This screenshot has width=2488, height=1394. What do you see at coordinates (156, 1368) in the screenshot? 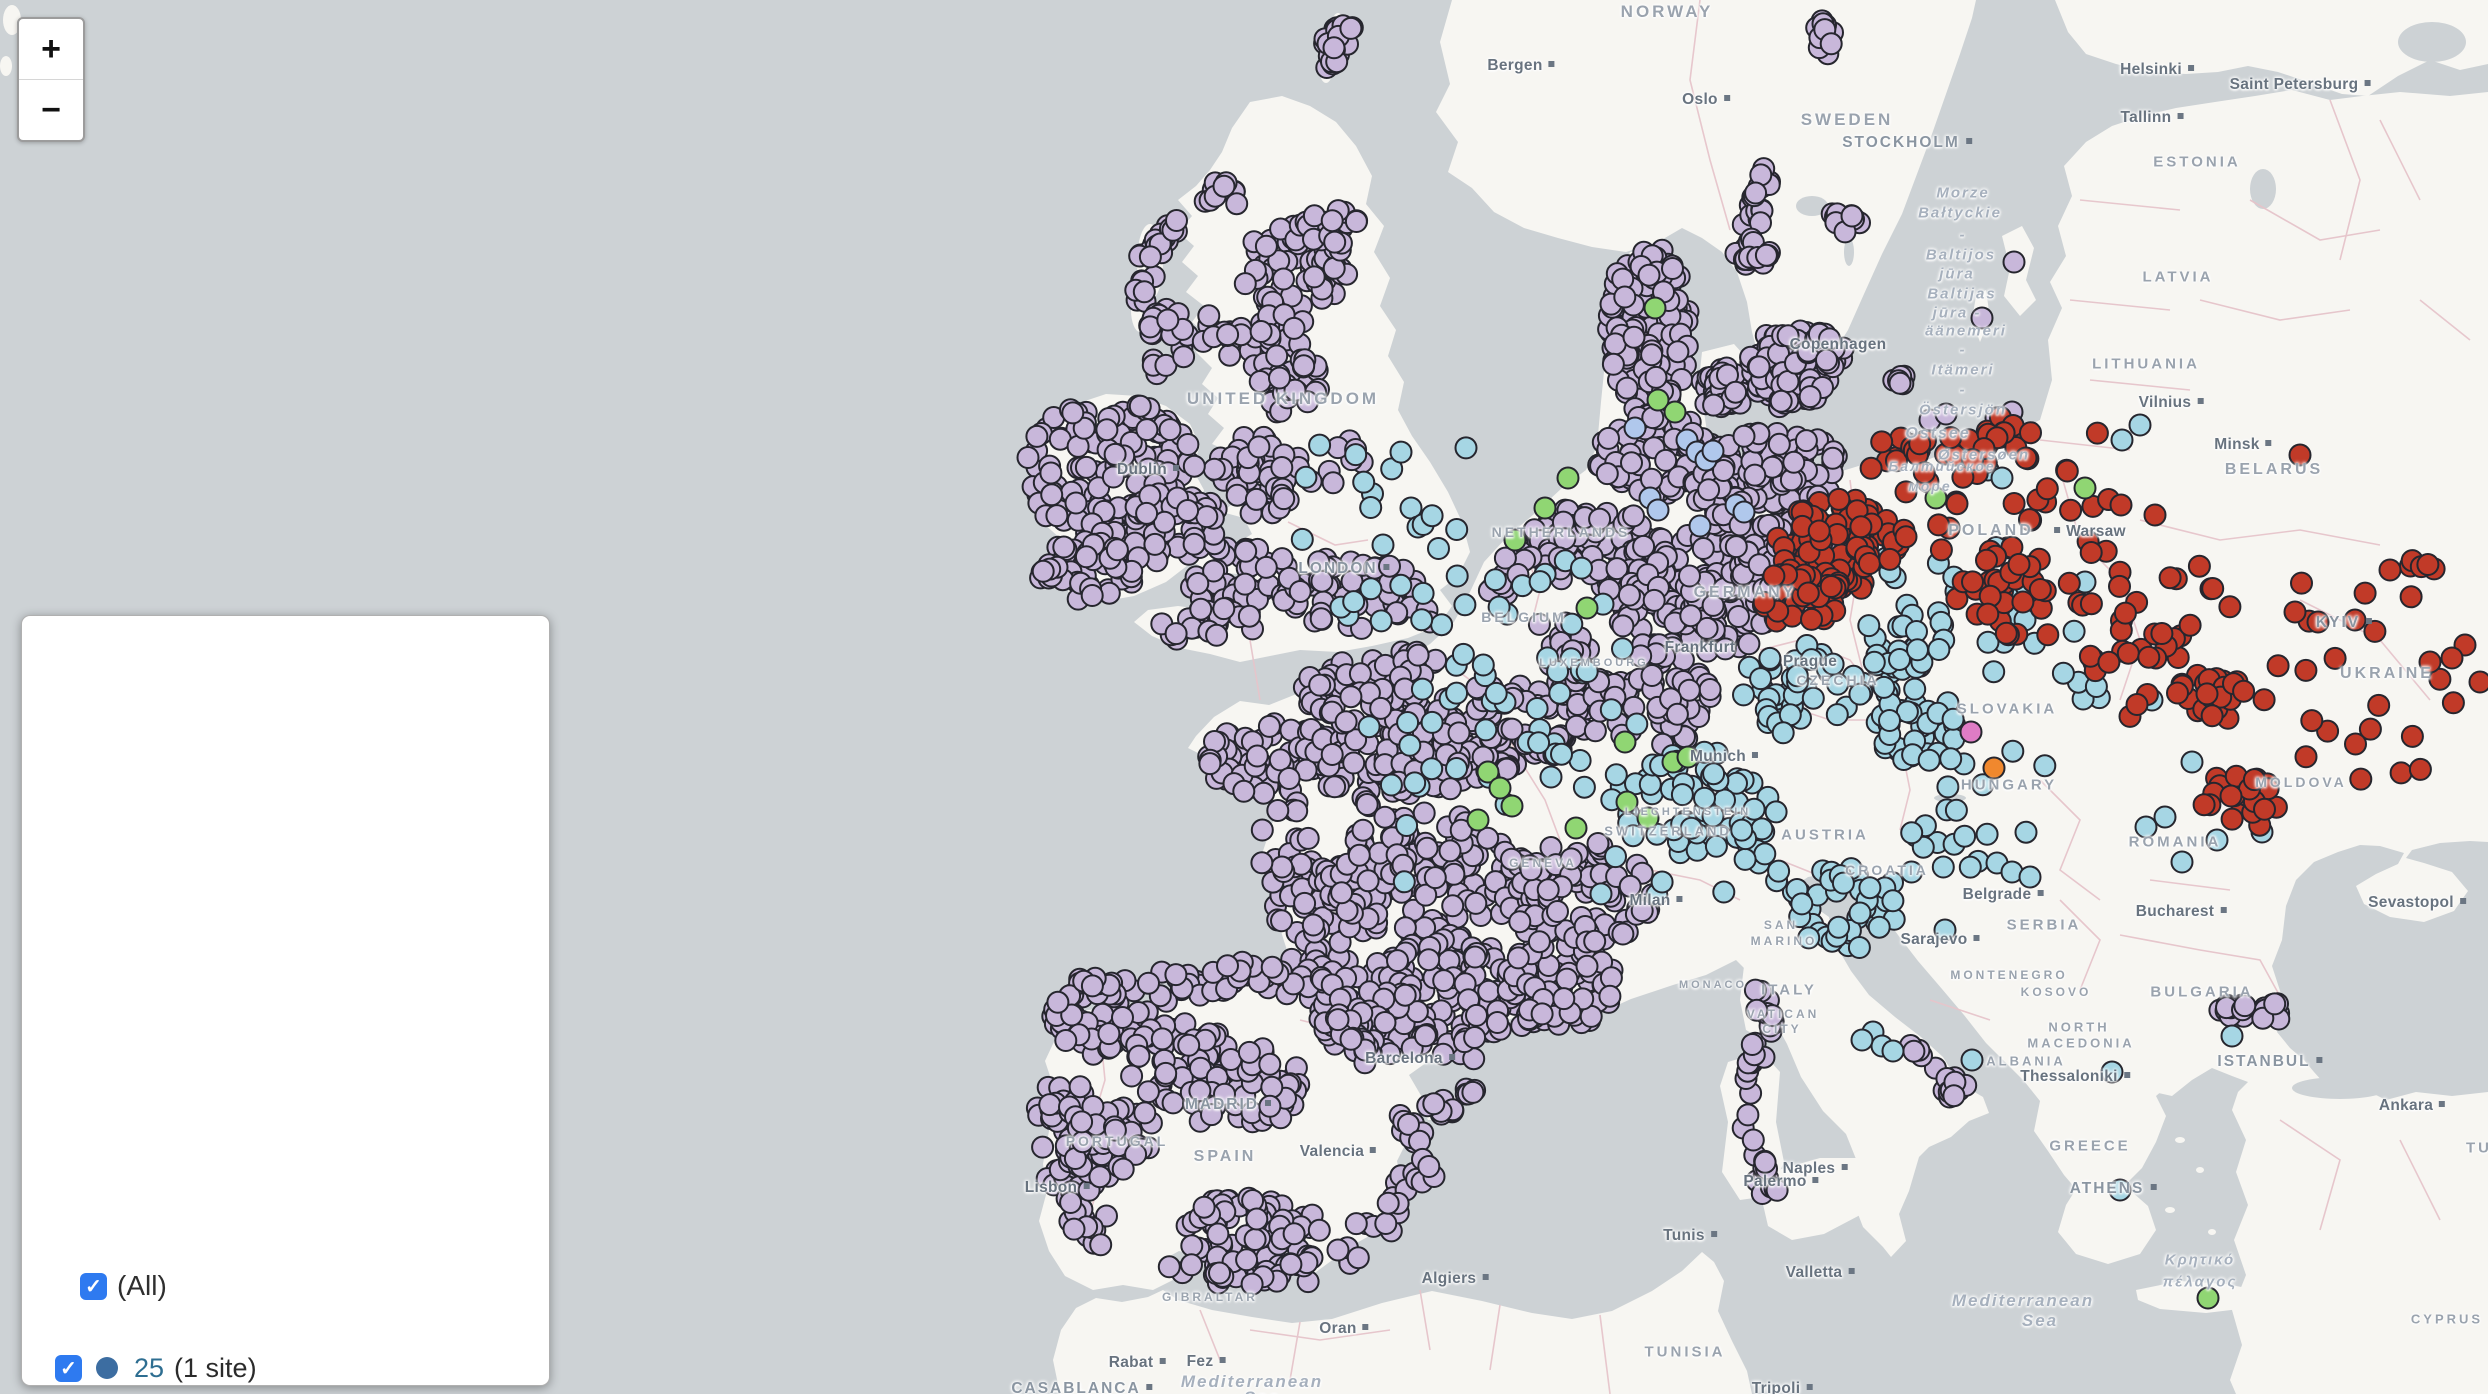
I see `legend-item-25: ✓ 25 (1 site)` at bounding box center [156, 1368].